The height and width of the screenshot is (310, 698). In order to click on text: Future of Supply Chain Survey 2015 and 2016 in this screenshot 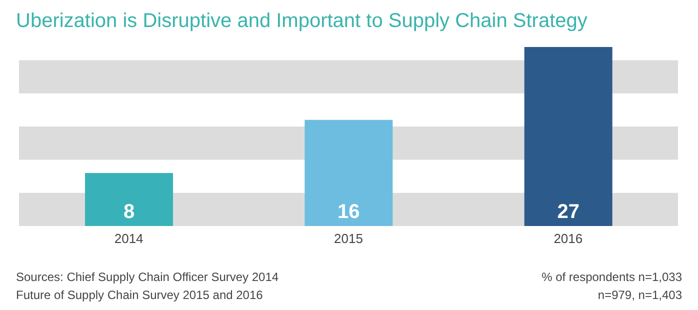, I will do `click(140, 295)`.